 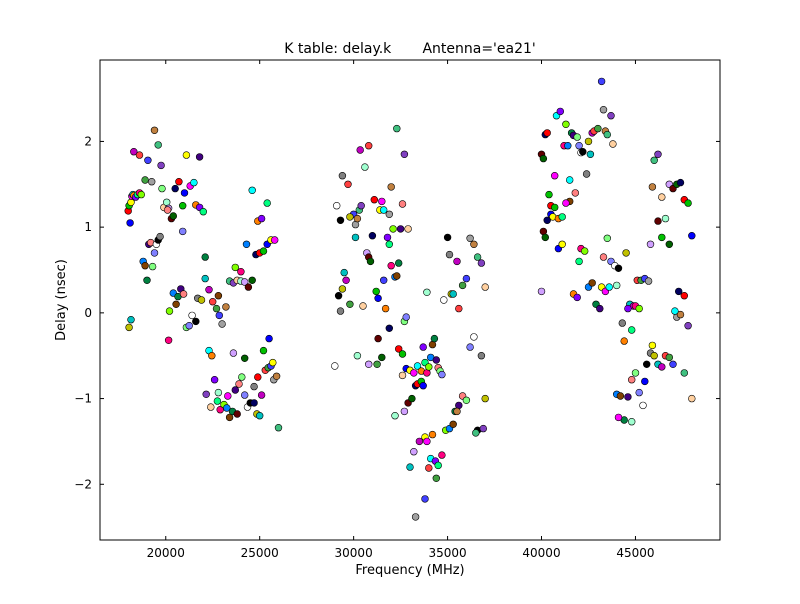 What do you see at coordinates (83, 484) in the screenshot?
I see `y-tick-label: −2` at bounding box center [83, 484].